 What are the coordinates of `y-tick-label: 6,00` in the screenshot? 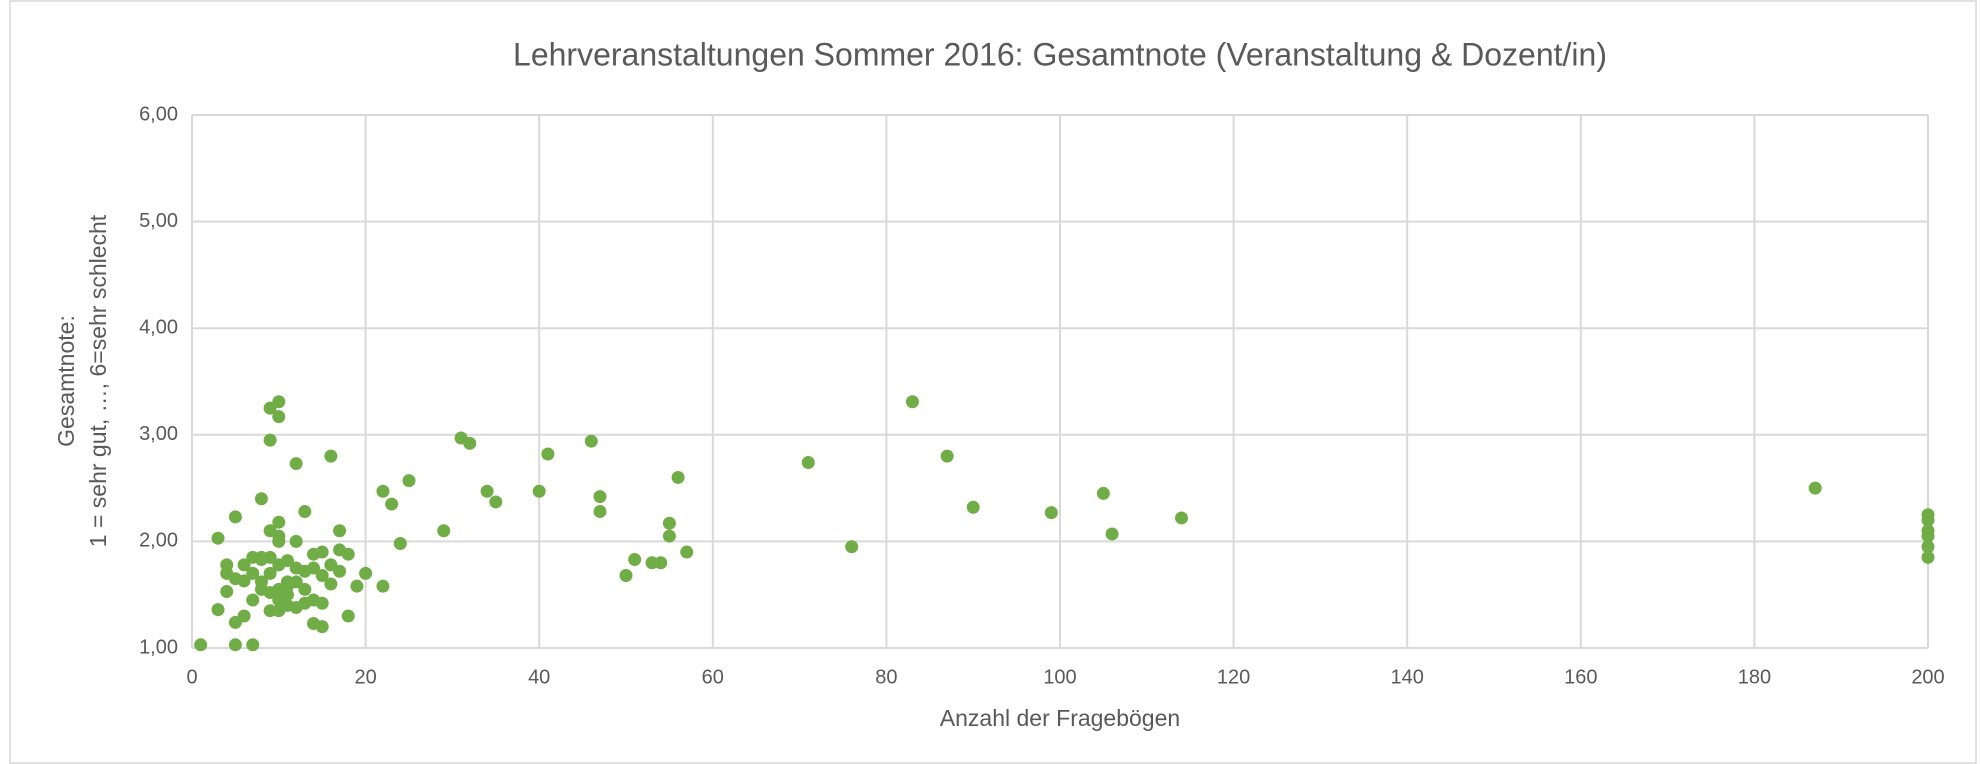 It's located at (158, 114).